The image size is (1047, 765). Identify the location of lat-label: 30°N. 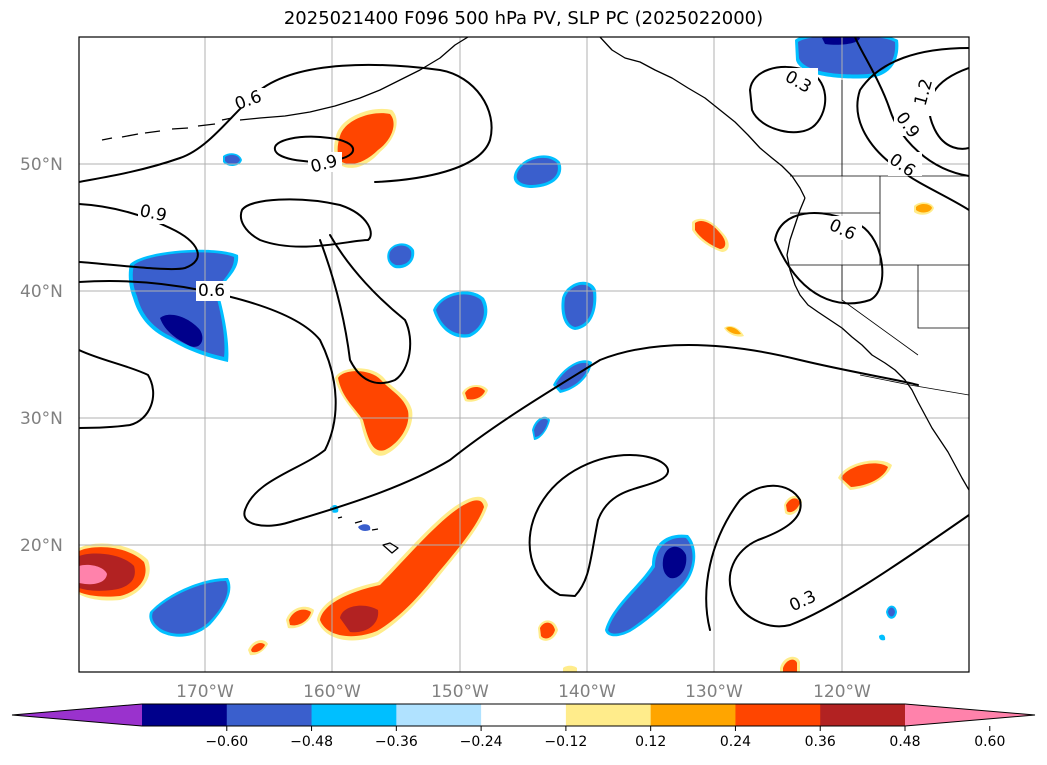
(41, 419).